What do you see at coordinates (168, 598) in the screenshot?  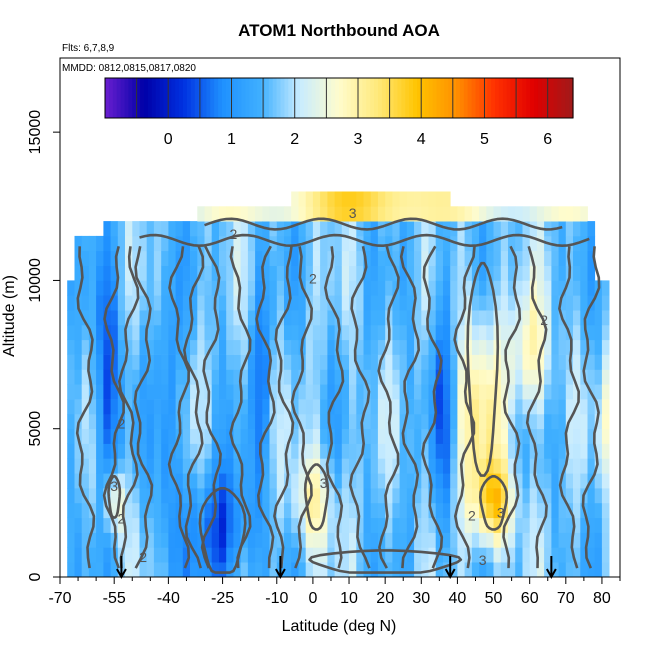 I see `x-tick-label: -40` at bounding box center [168, 598].